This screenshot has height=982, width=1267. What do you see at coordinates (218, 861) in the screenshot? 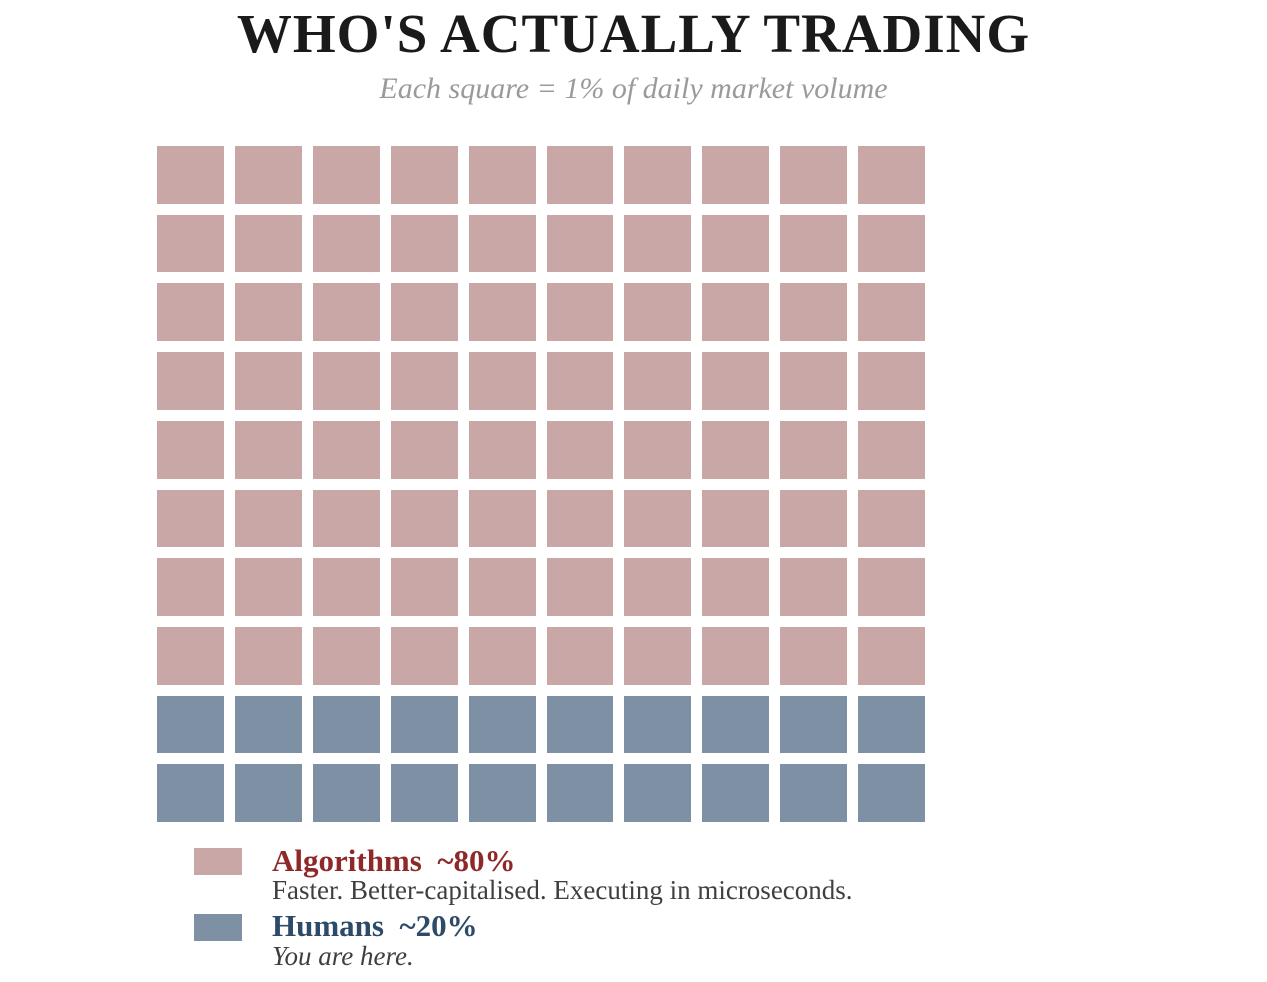
I see `legend-swatch-algorithms` at bounding box center [218, 861].